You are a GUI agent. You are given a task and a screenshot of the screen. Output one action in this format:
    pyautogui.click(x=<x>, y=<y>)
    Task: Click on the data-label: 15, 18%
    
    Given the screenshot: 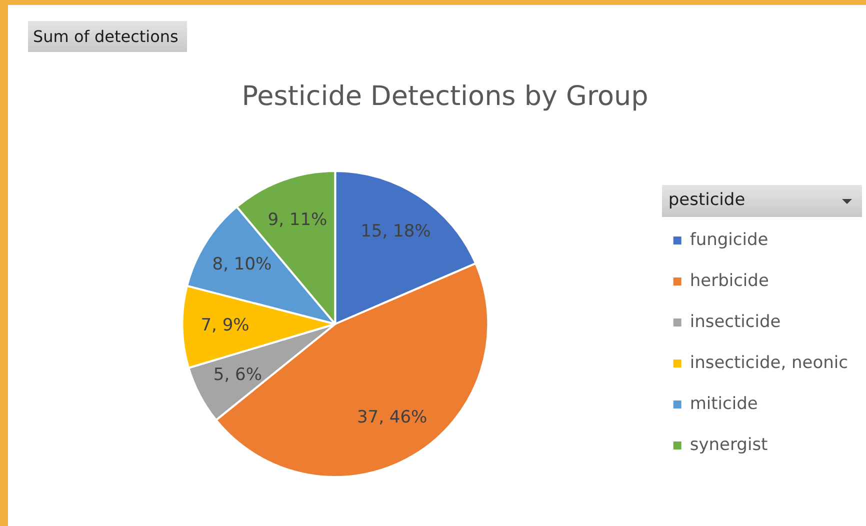 What is the action you would take?
    pyautogui.click(x=395, y=231)
    